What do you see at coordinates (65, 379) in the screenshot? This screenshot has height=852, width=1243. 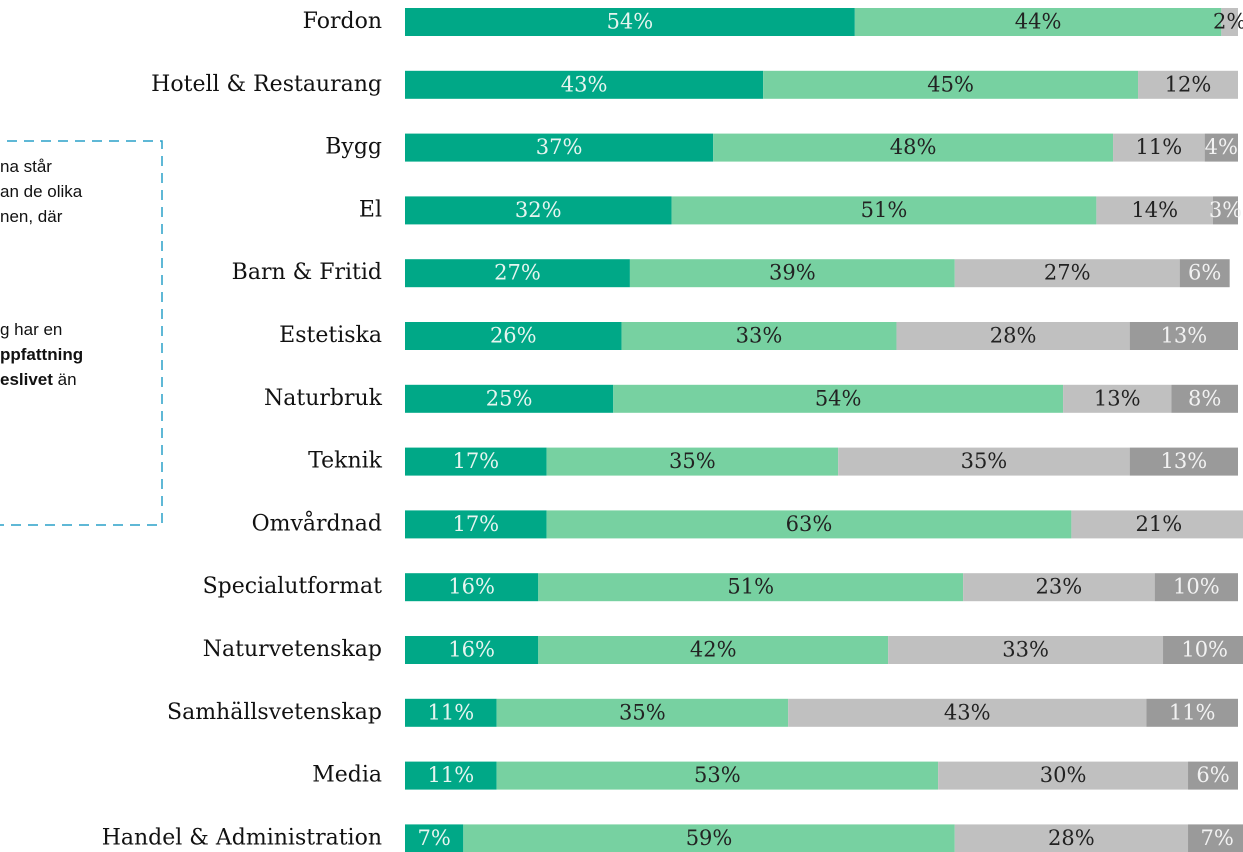 I see `annotation-segment: än` at bounding box center [65, 379].